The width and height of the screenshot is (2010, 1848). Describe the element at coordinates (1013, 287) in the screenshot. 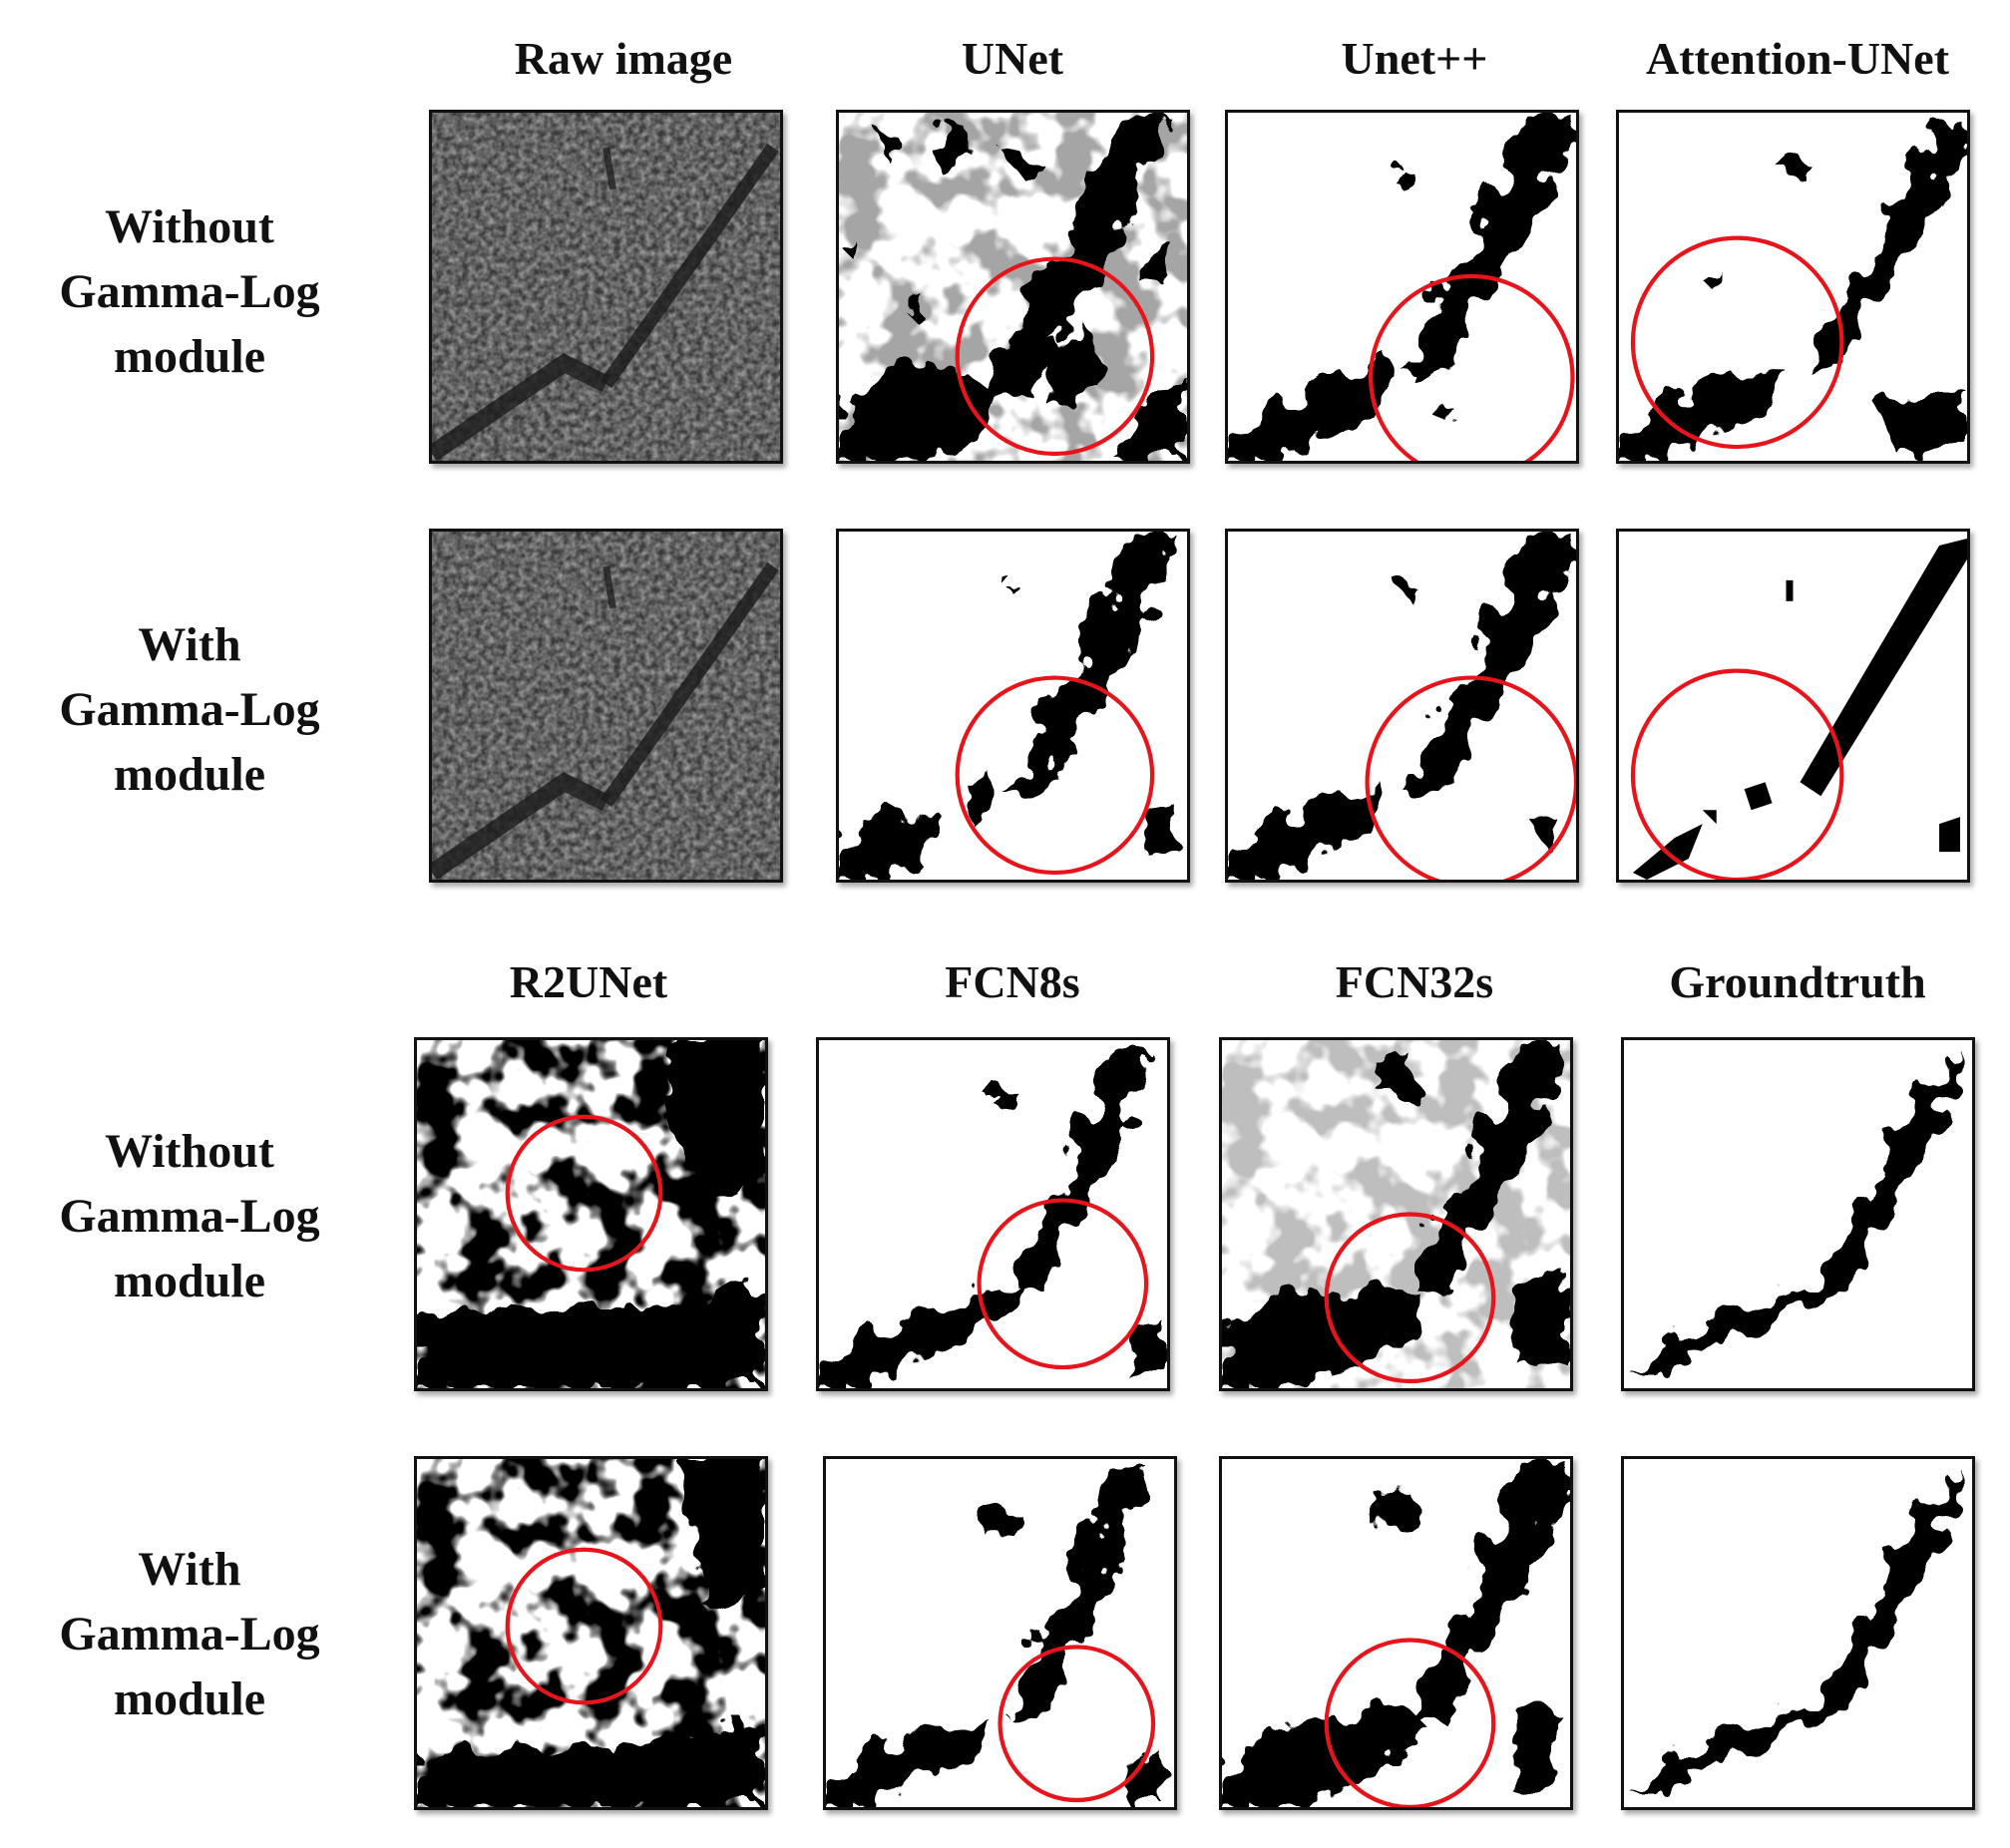

I see `unet-mask-without` at that location.